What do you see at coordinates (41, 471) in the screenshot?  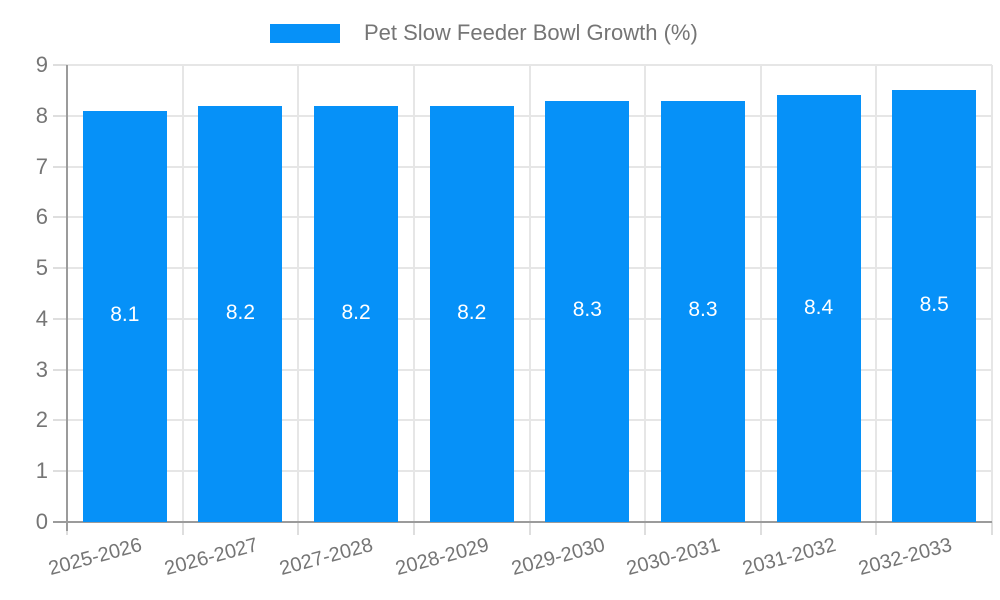 I see `y-axis-label: 1` at bounding box center [41, 471].